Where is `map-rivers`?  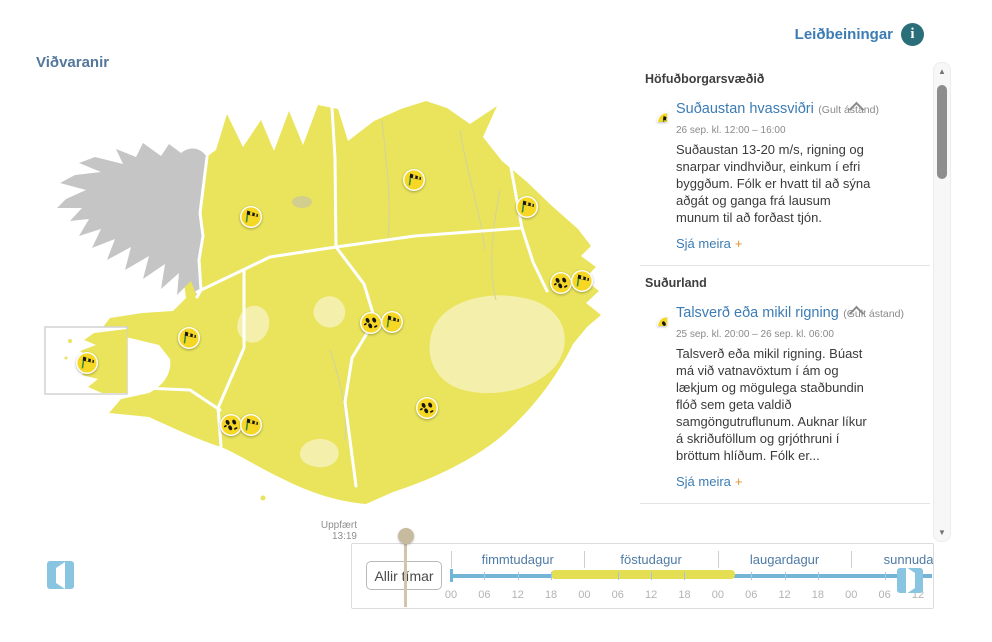 map-rivers is located at coordinates (415, 280).